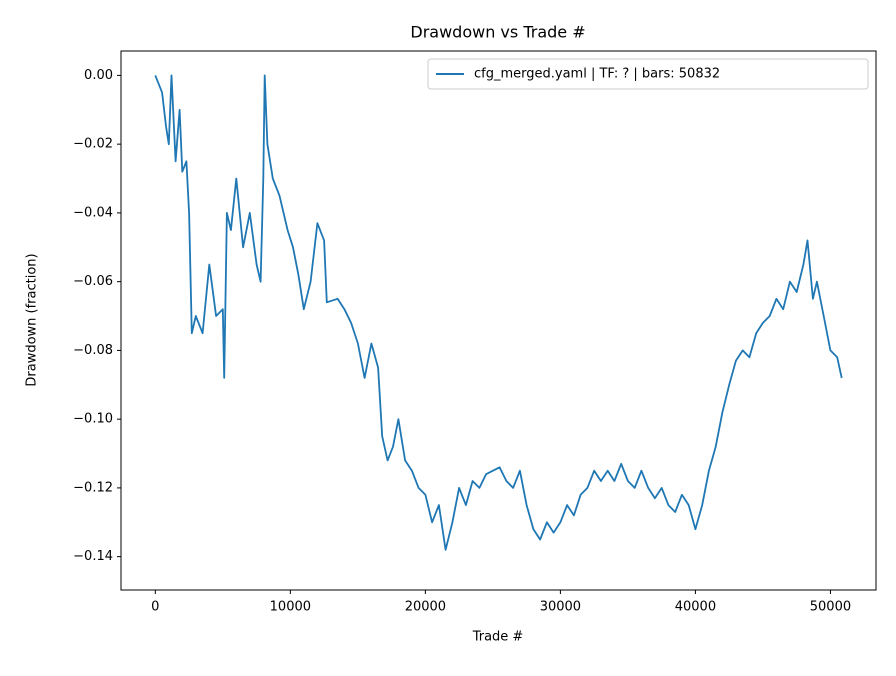  Describe the element at coordinates (425, 607) in the screenshot. I see `x-tick-label: 20000` at that location.